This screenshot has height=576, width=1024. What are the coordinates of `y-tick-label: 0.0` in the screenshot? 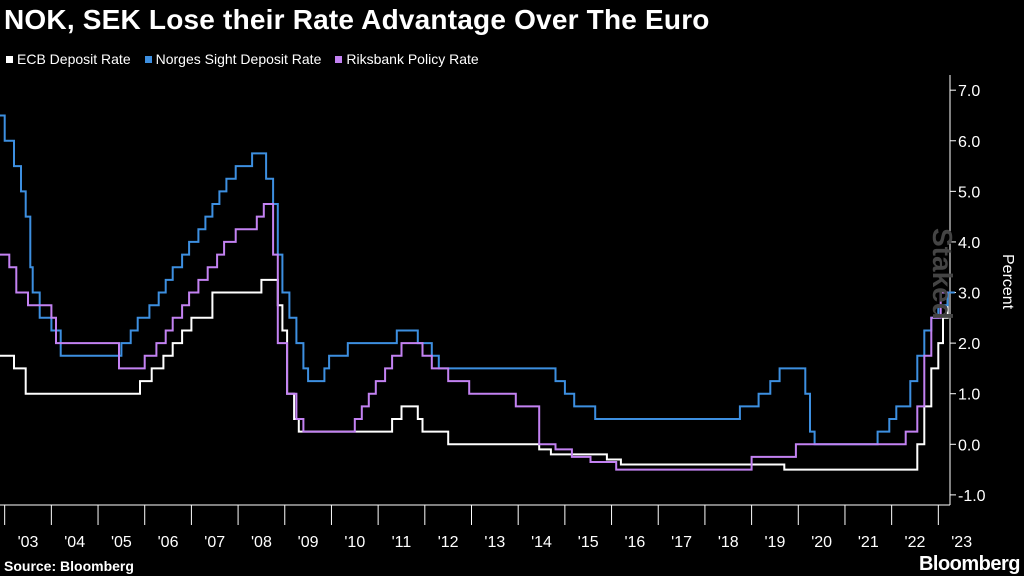 It's located at (969, 445).